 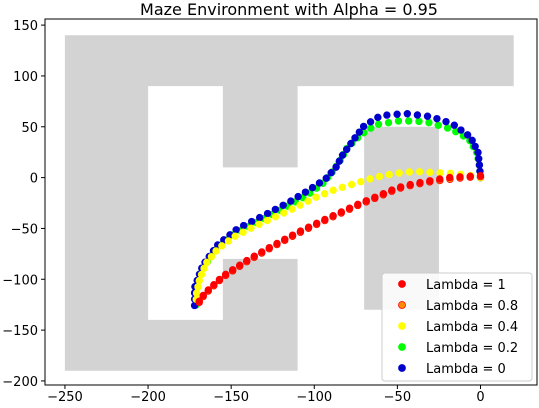 What do you see at coordinates (20, 382) in the screenshot?
I see `y-tick-label: −200` at bounding box center [20, 382].